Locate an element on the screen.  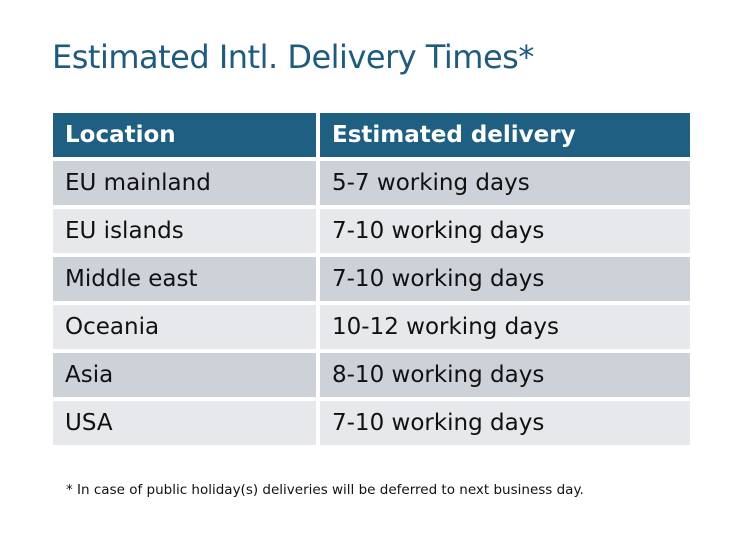
table-header-row: Location Estimated delivery is located at coordinates (371, 135).